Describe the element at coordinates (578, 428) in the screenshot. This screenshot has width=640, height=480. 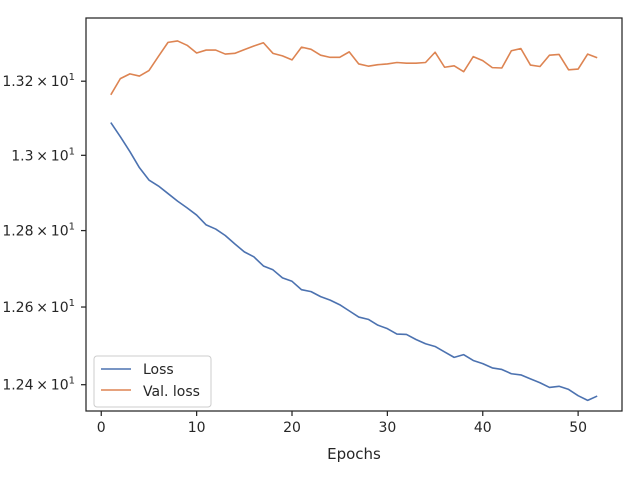
I see `x-tick-label: 50` at that location.